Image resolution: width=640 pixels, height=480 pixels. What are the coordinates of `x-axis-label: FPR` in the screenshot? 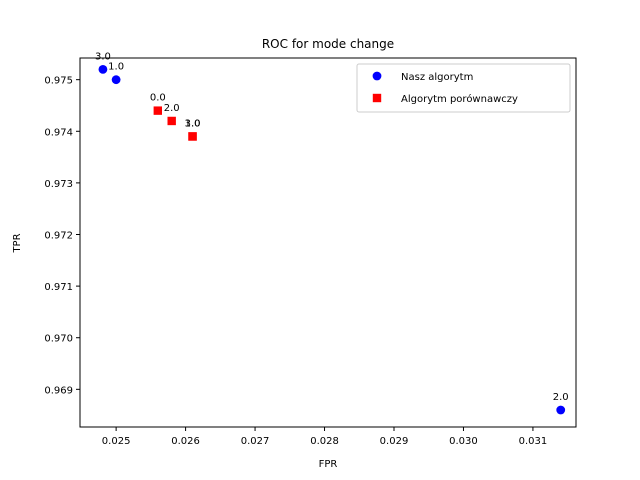 It's located at (328, 464).